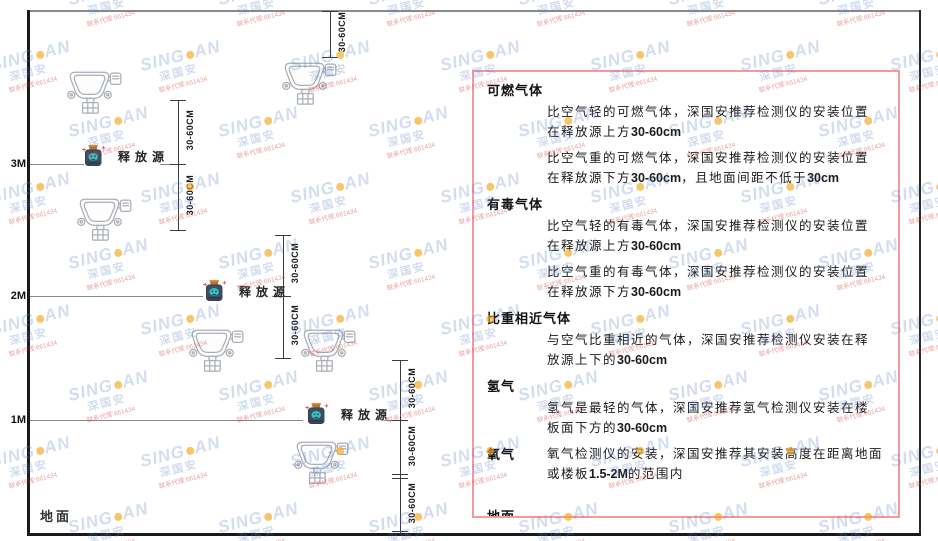  Describe the element at coordinates (28, 272) in the screenshot. I see `left-wall-line` at that location.